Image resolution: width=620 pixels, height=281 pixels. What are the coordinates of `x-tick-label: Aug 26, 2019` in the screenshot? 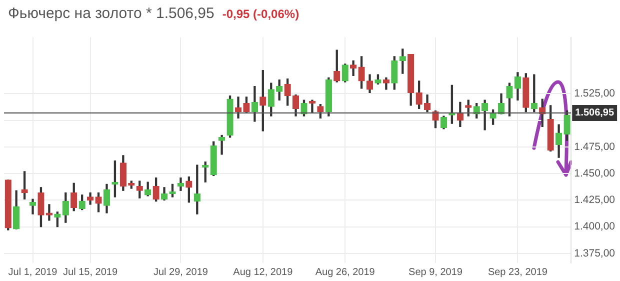 It's located at (345, 272).